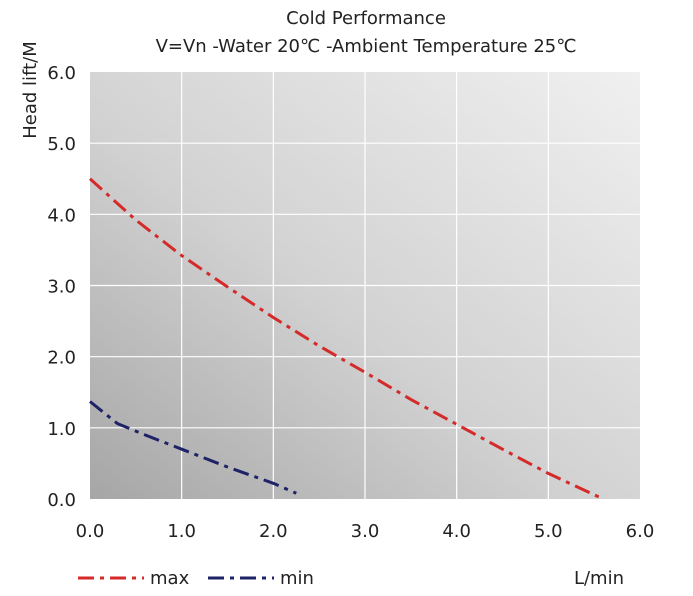 This screenshot has height=596, width=693. I want to click on y-axis-ticks: 0.0 1.0 2.0 3.0 4.0 5.0 6.0, so click(61, 287).